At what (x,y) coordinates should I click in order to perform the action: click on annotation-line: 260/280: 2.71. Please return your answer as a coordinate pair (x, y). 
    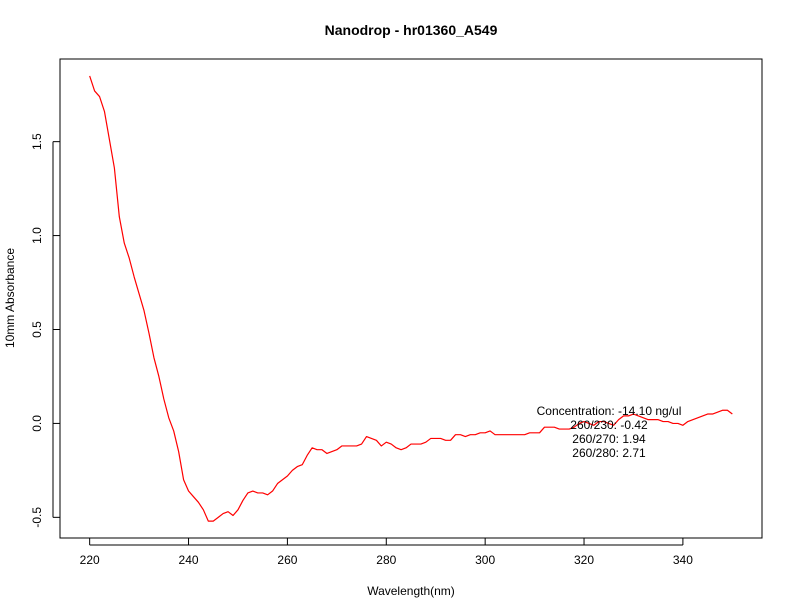
    Looking at the image, I should click on (609, 453).